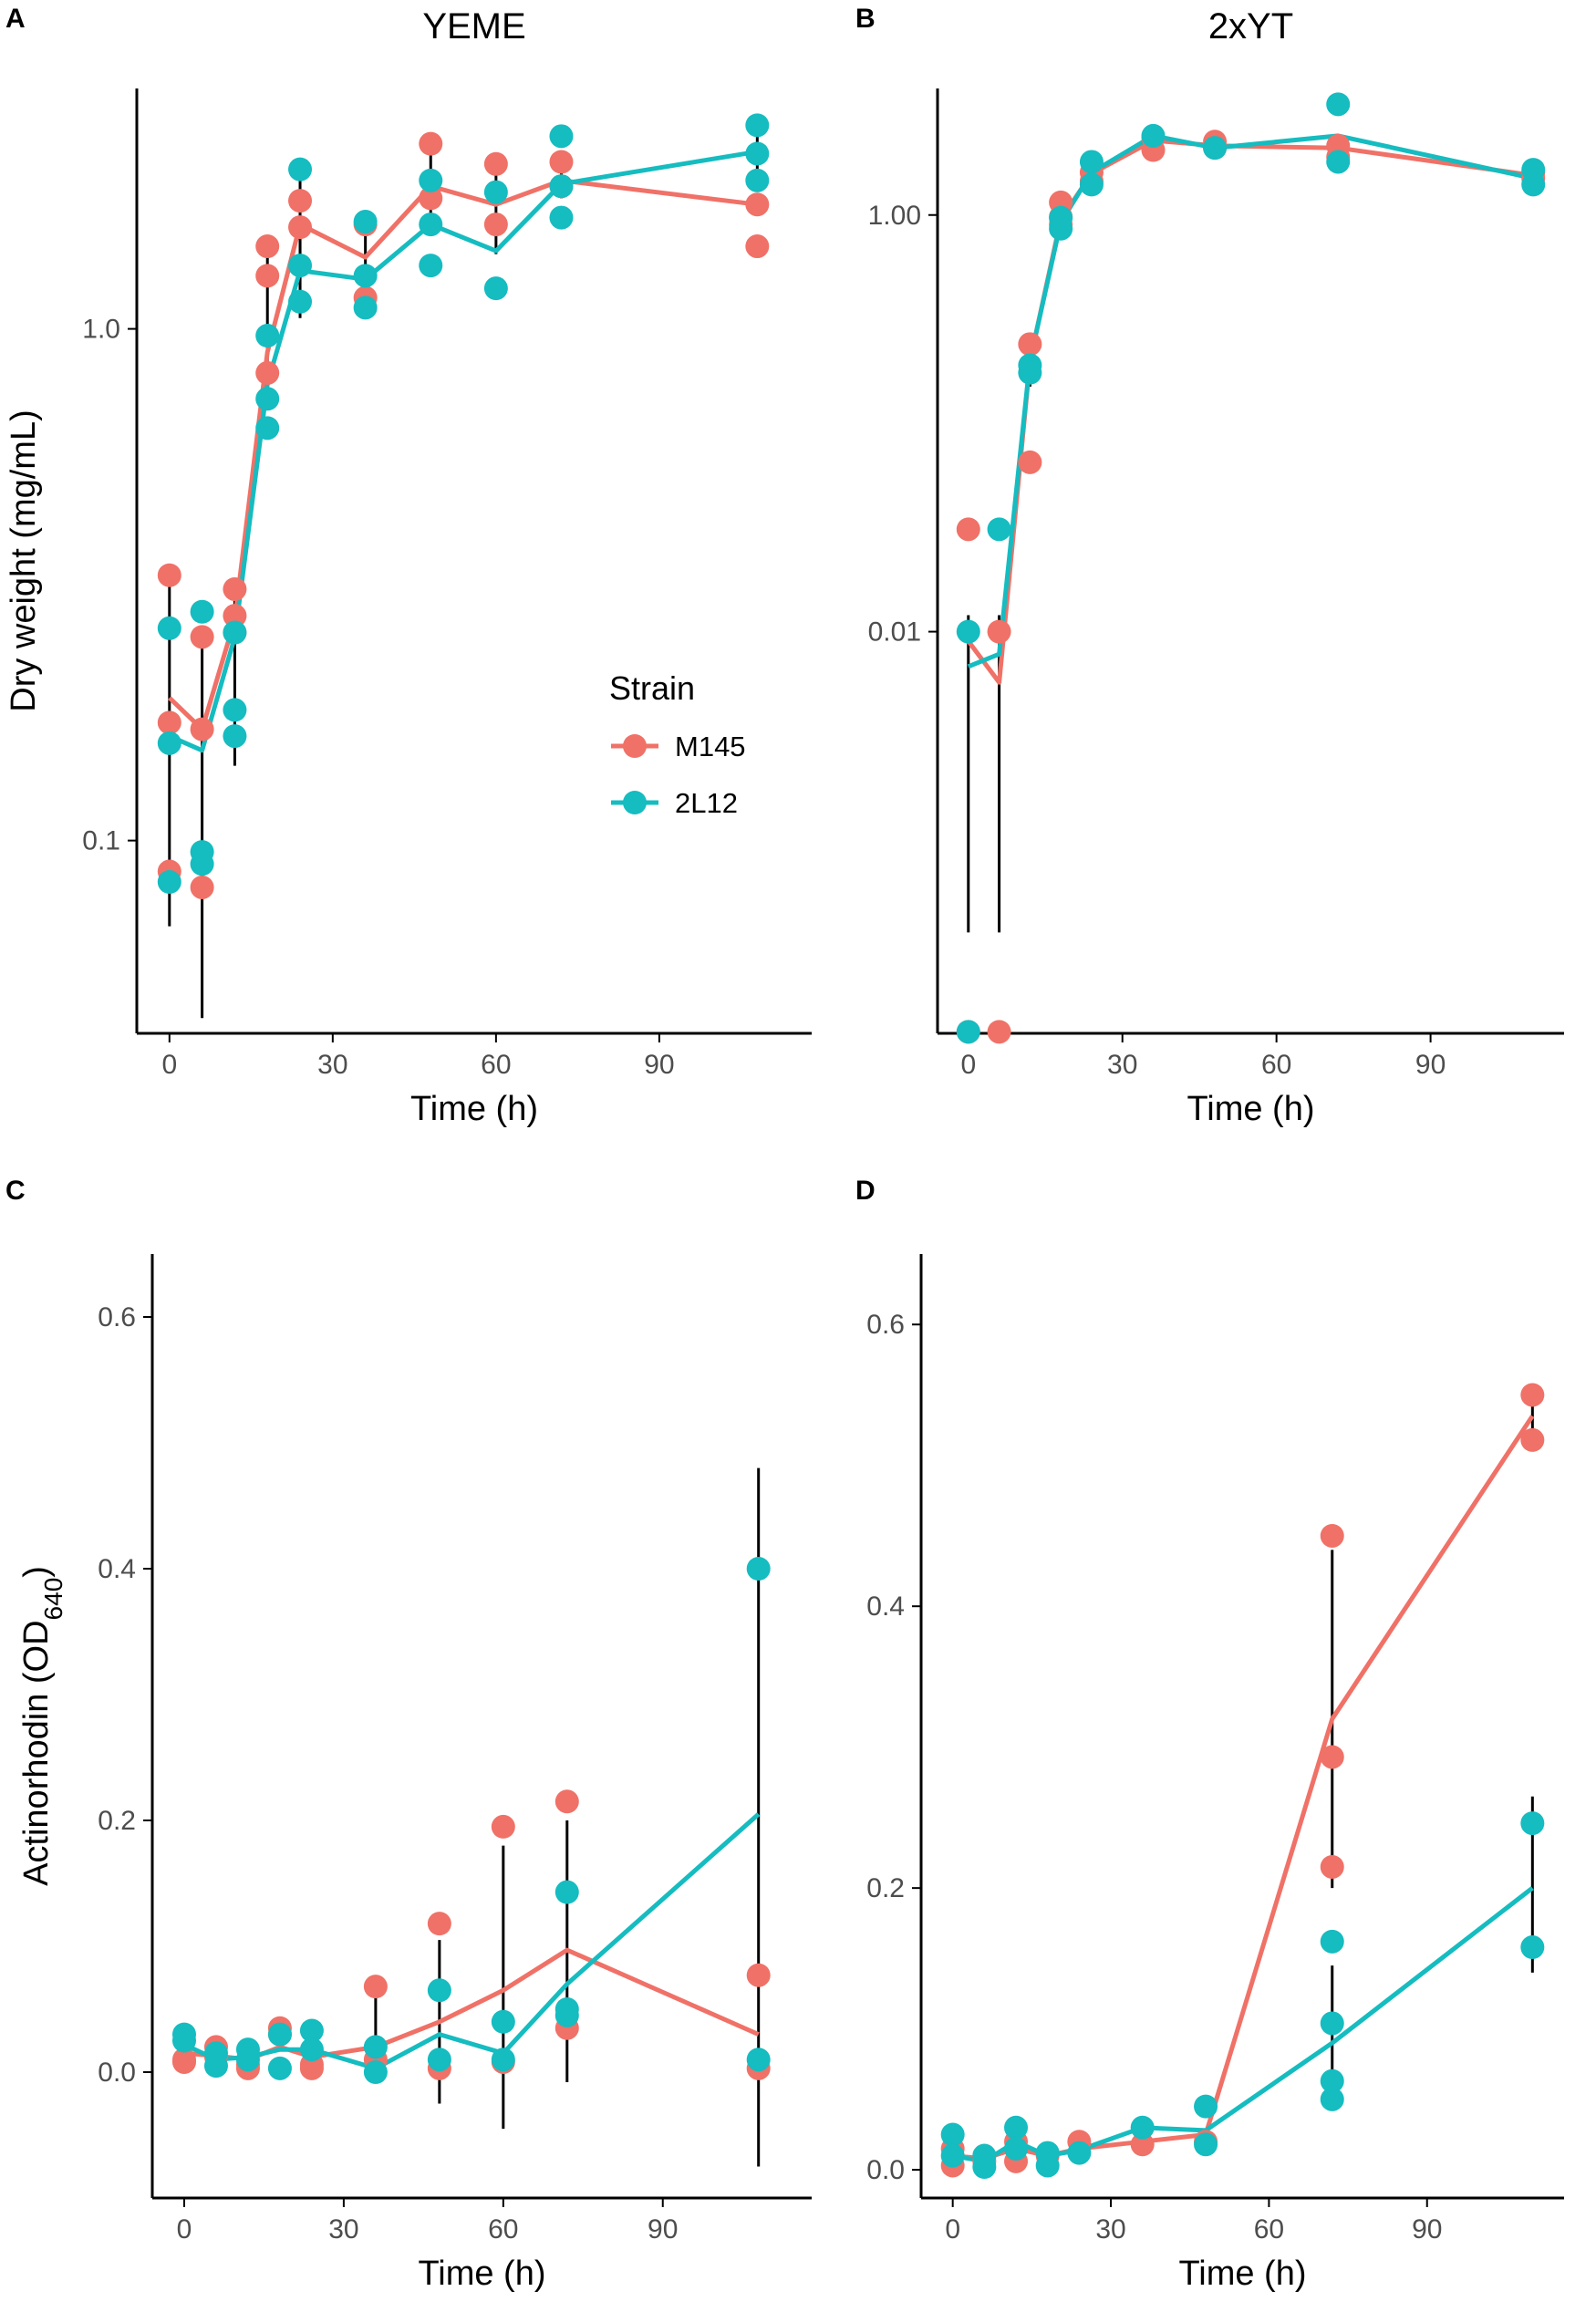  Describe the element at coordinates (117, 1569) in the screenshot. I see `y-tick-label: 0.4` at that location.